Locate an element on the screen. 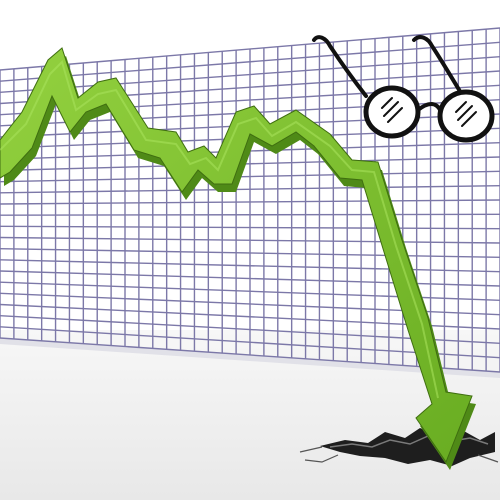  glasses-icon is located at coordinates (403, 89).